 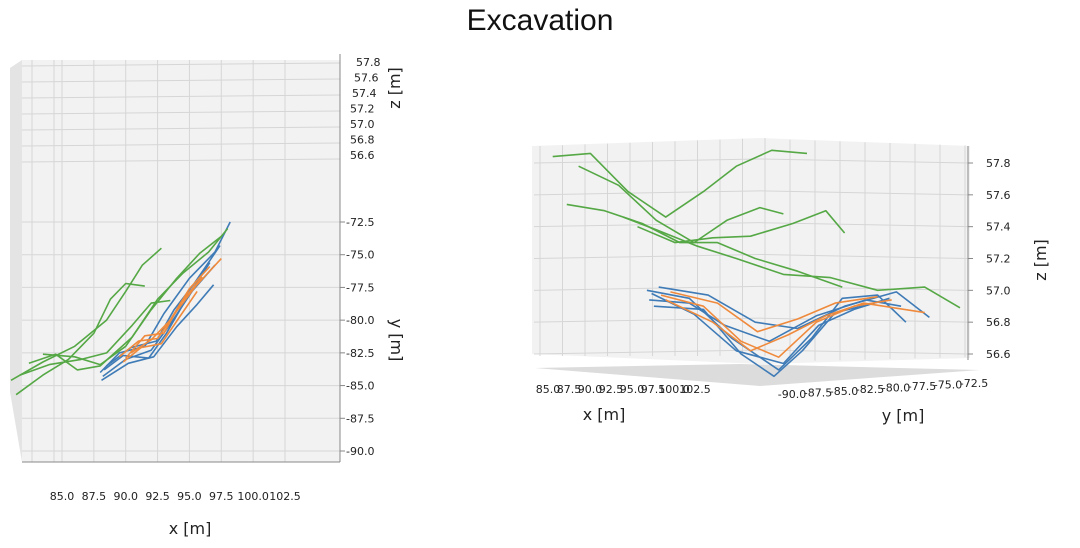 I want to click on pane-floor, so click(x=757, y=375).